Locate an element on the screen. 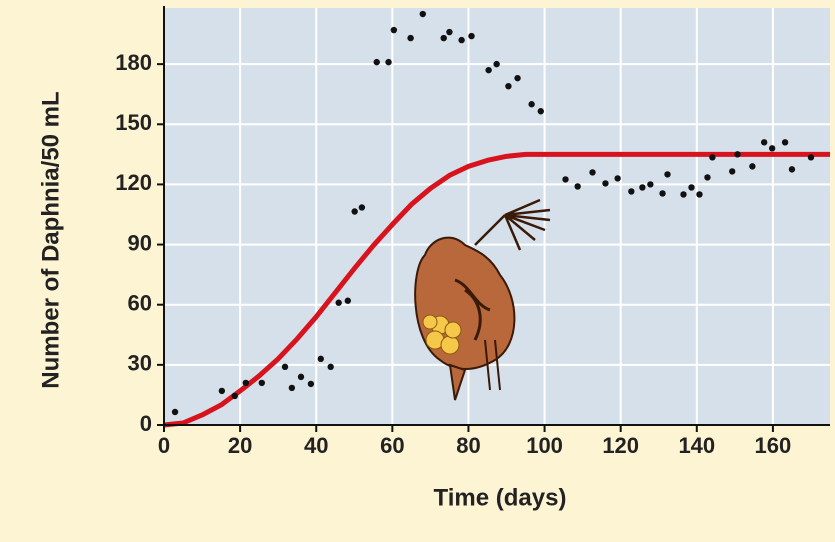 The width and height of the screenshot is (835, 542). x-tick-label: 120 is located at coordinates (620, 445).